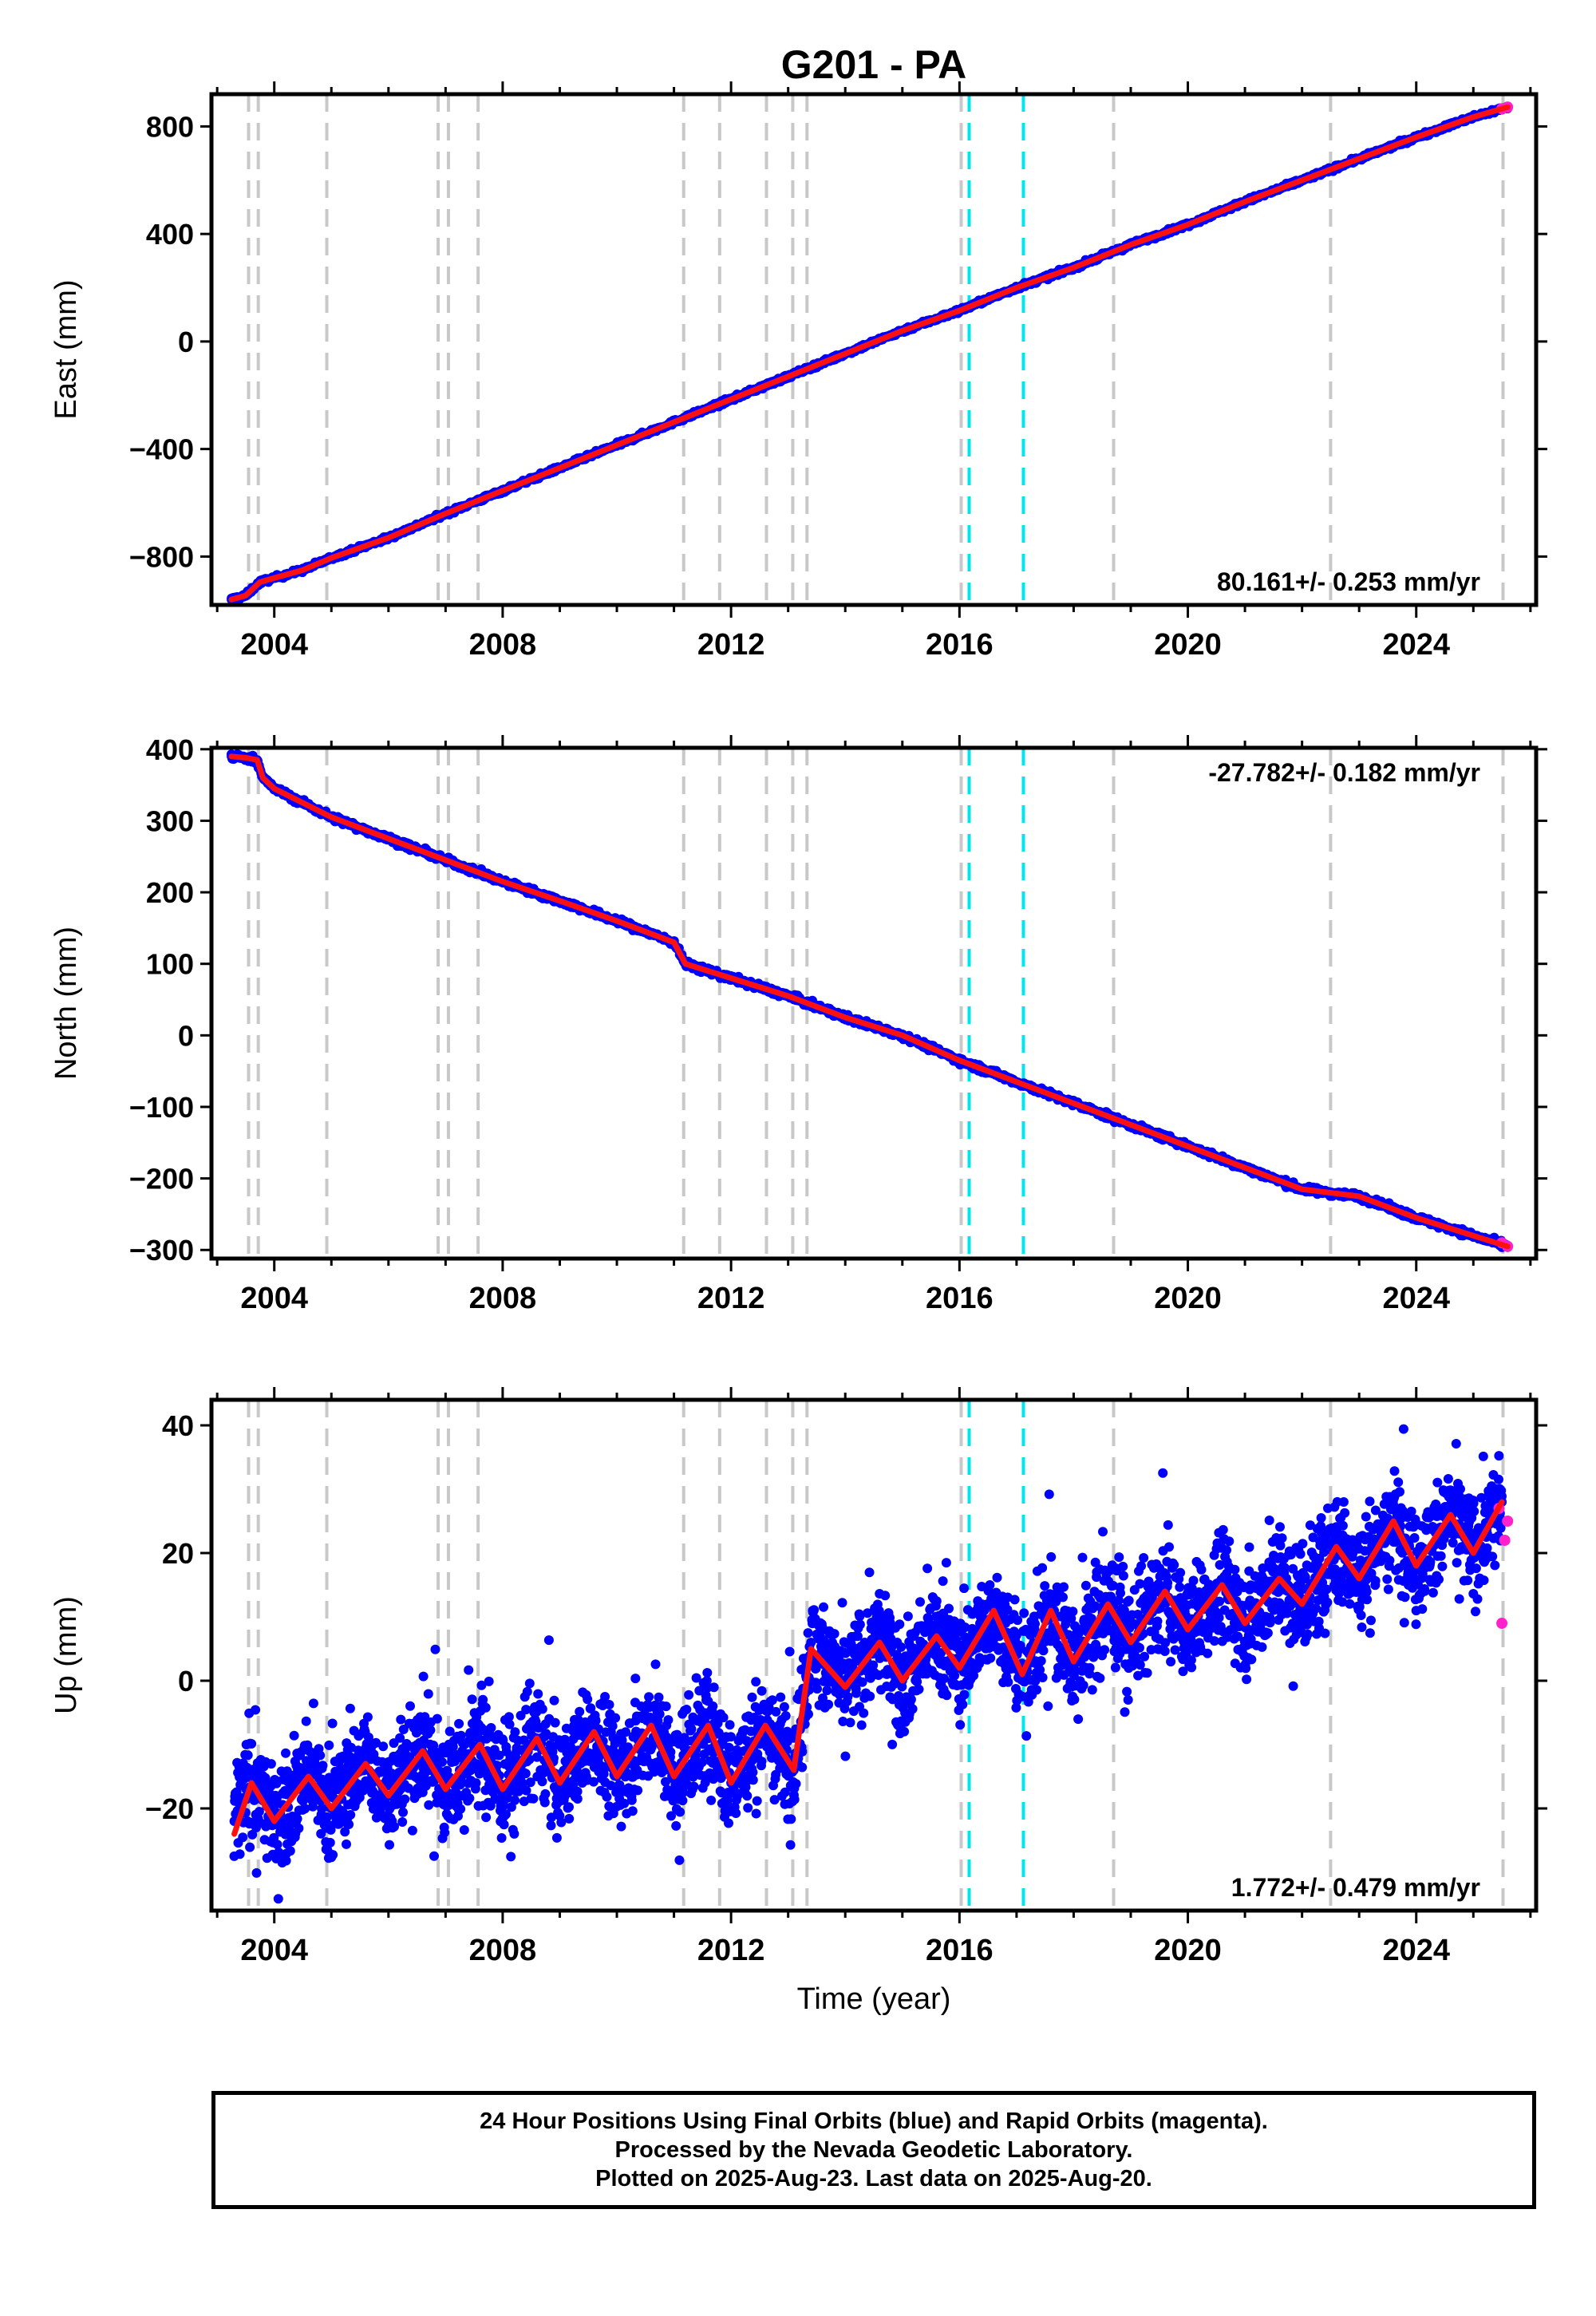 This screenshot has height=2316, width=1596. Describe the element at coordinates (66, 349) in the screenshot. I see `y-axis-label: East (mm)` at that location.